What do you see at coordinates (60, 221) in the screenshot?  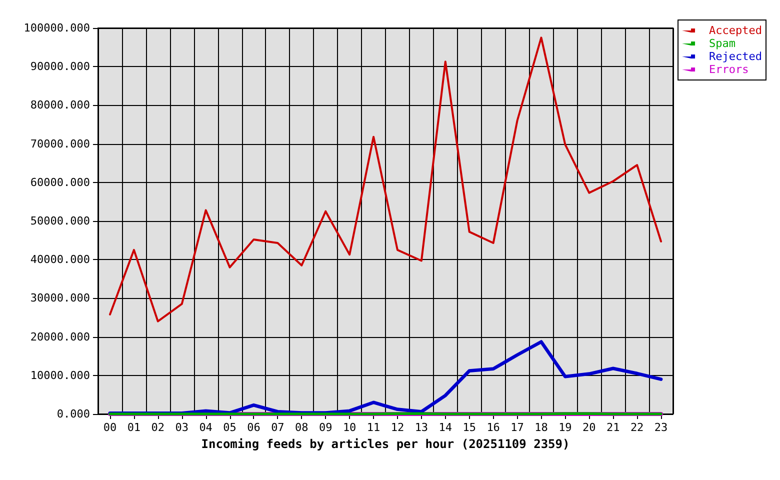 I see `y-tick-label: 50000.000` at bounding box center [60, 221].